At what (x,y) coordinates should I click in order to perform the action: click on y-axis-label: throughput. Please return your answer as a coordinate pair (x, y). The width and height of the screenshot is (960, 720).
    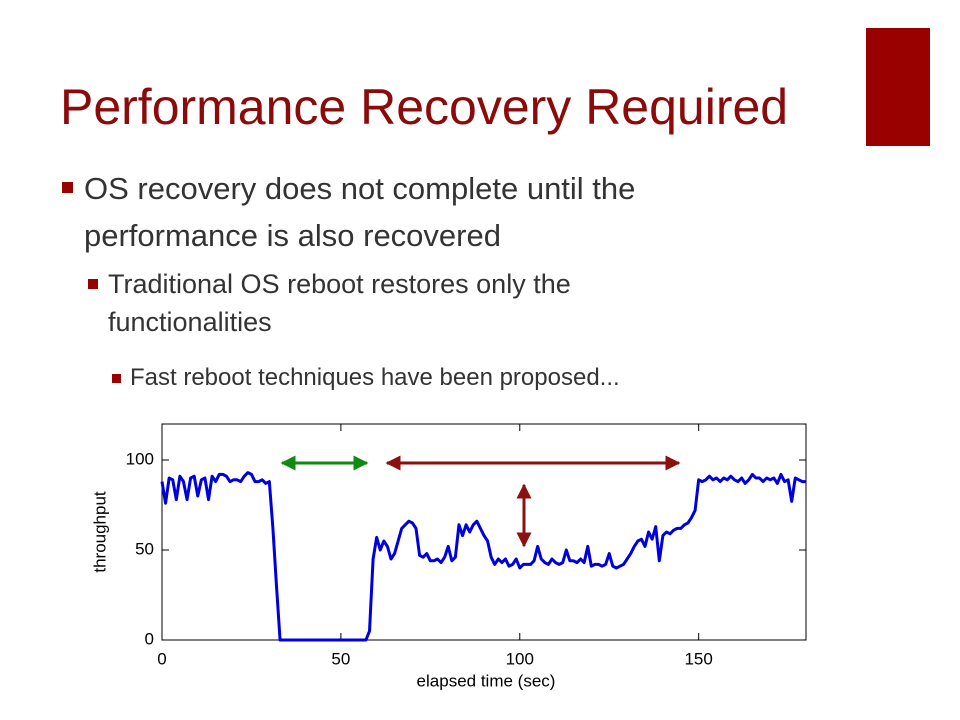
    Looking at the image, I should click on (99, 532).